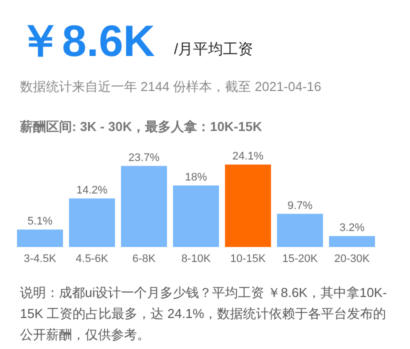 Image resolution: width=410 pixels, height=349 pixels. I want to click on x-tick-label: 3-4.5K, so click(40, 259).